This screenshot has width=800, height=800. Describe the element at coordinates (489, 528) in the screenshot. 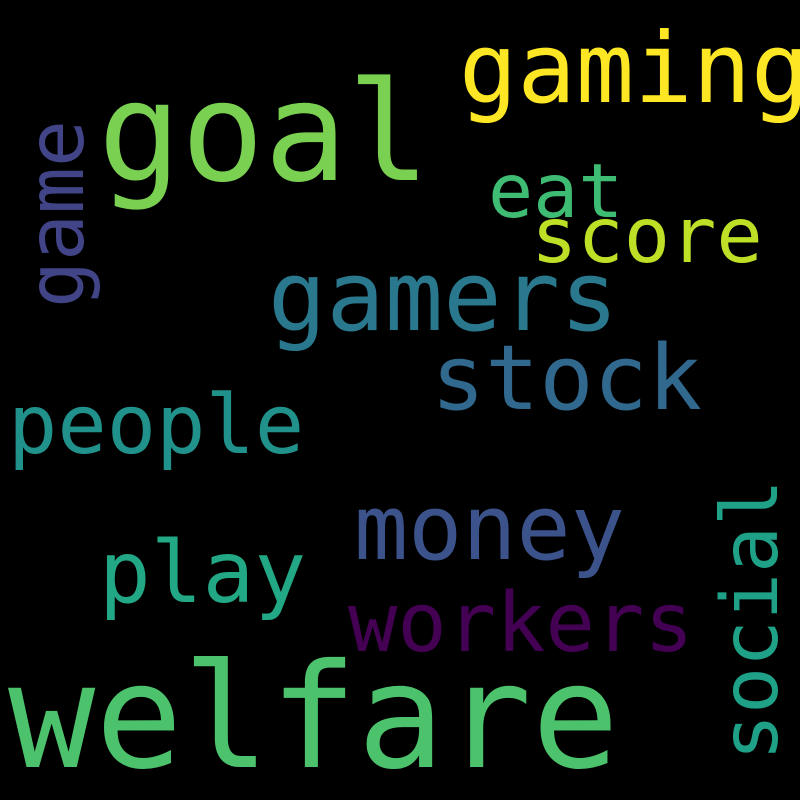

I see `word-money: money` at that location.